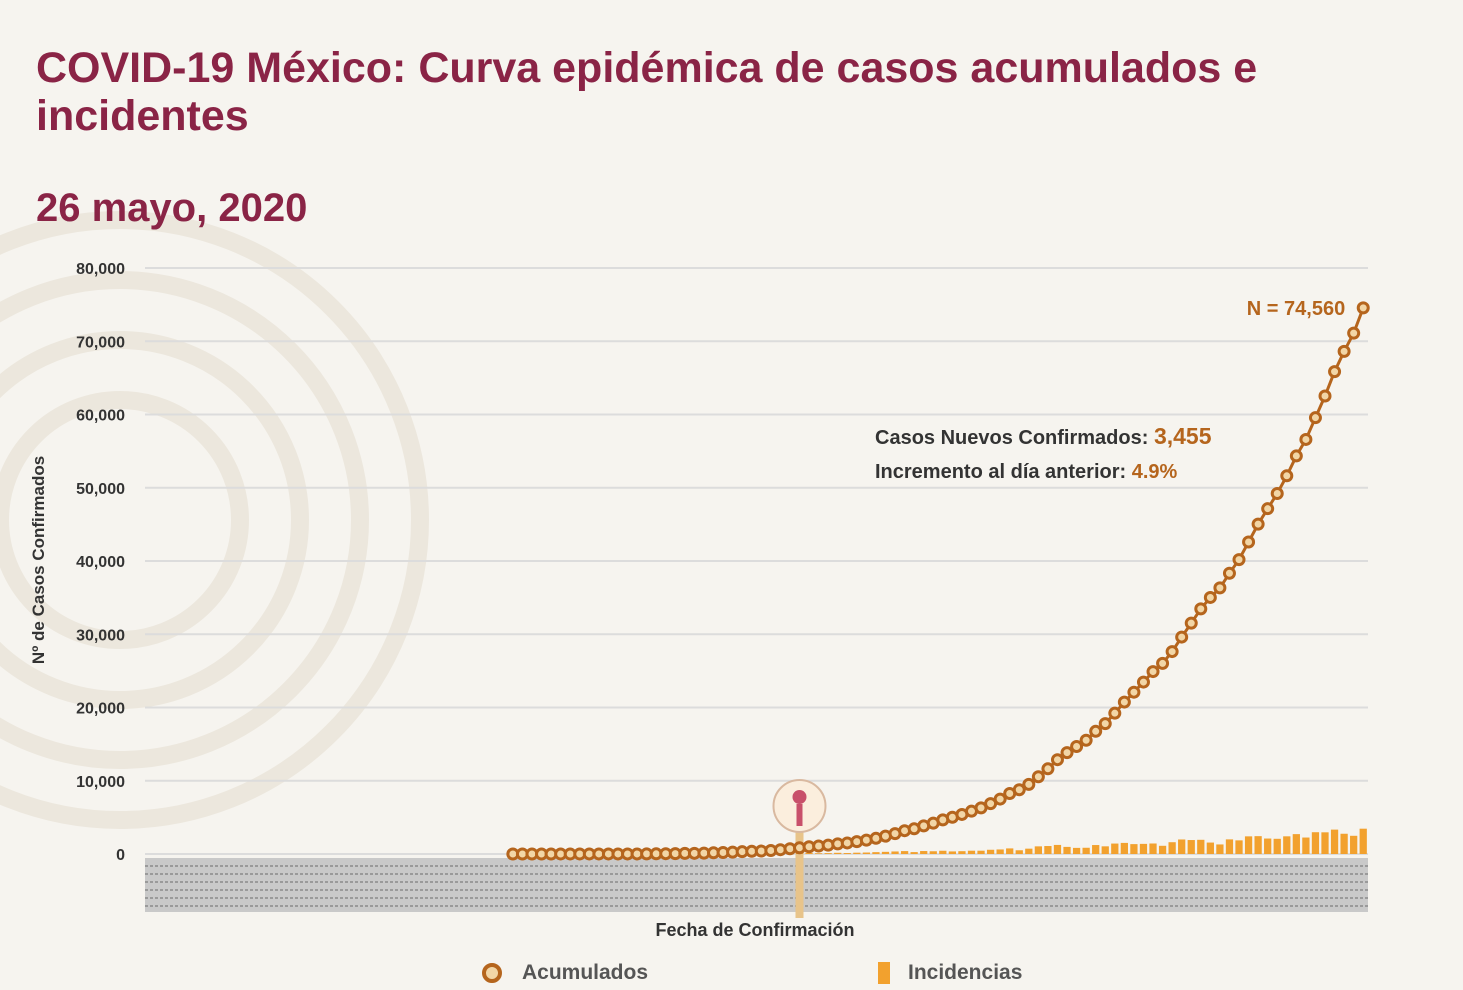 This screenshot has width=1463, height=990. What do you see at coordinates (172, 208) in the screenshot?
I see `chart-date: 26 mayo, 2020` at bounding box center [172, 208].